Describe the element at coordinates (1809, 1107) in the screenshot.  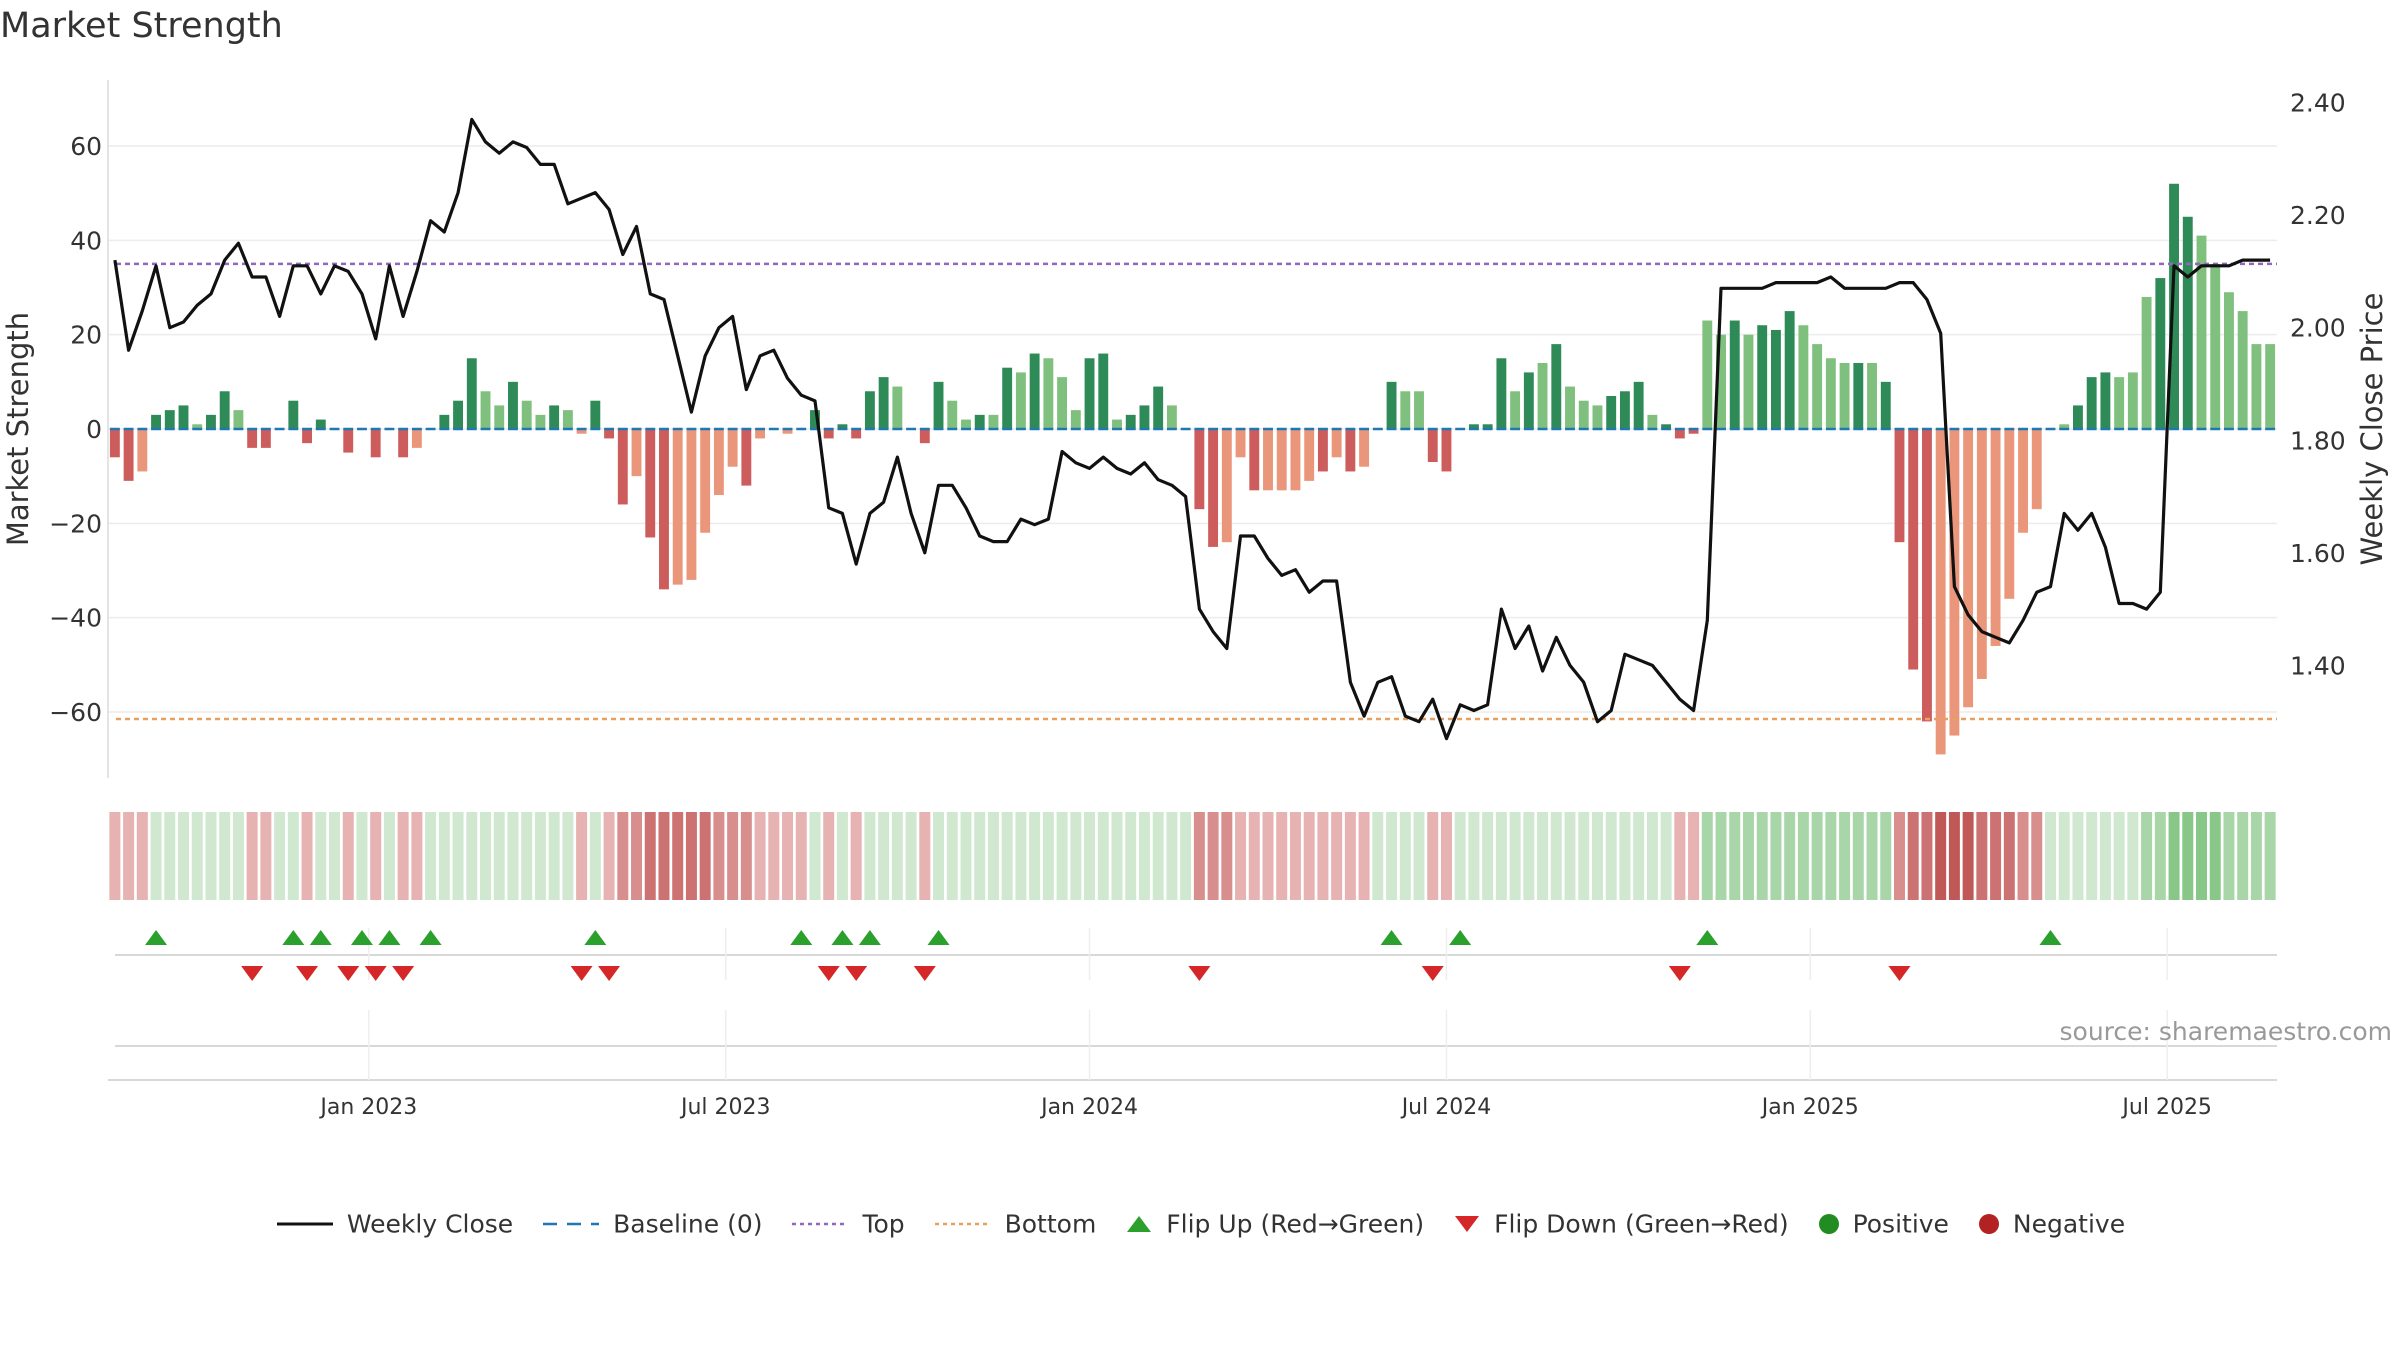
I see `x-tick-label: Jan 2025` at that location.